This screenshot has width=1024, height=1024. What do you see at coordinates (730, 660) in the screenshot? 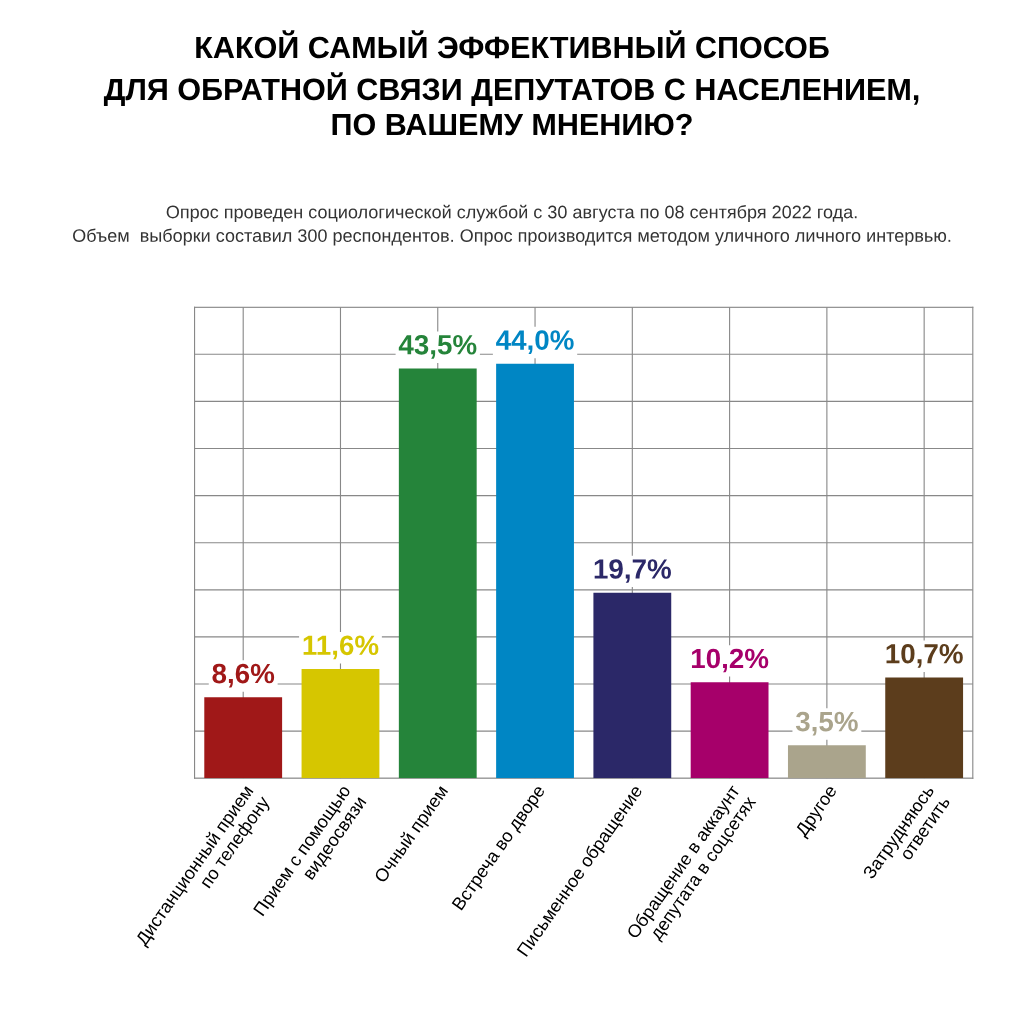
I see `data-label: 10,2%` at bounding box center [730, 660].